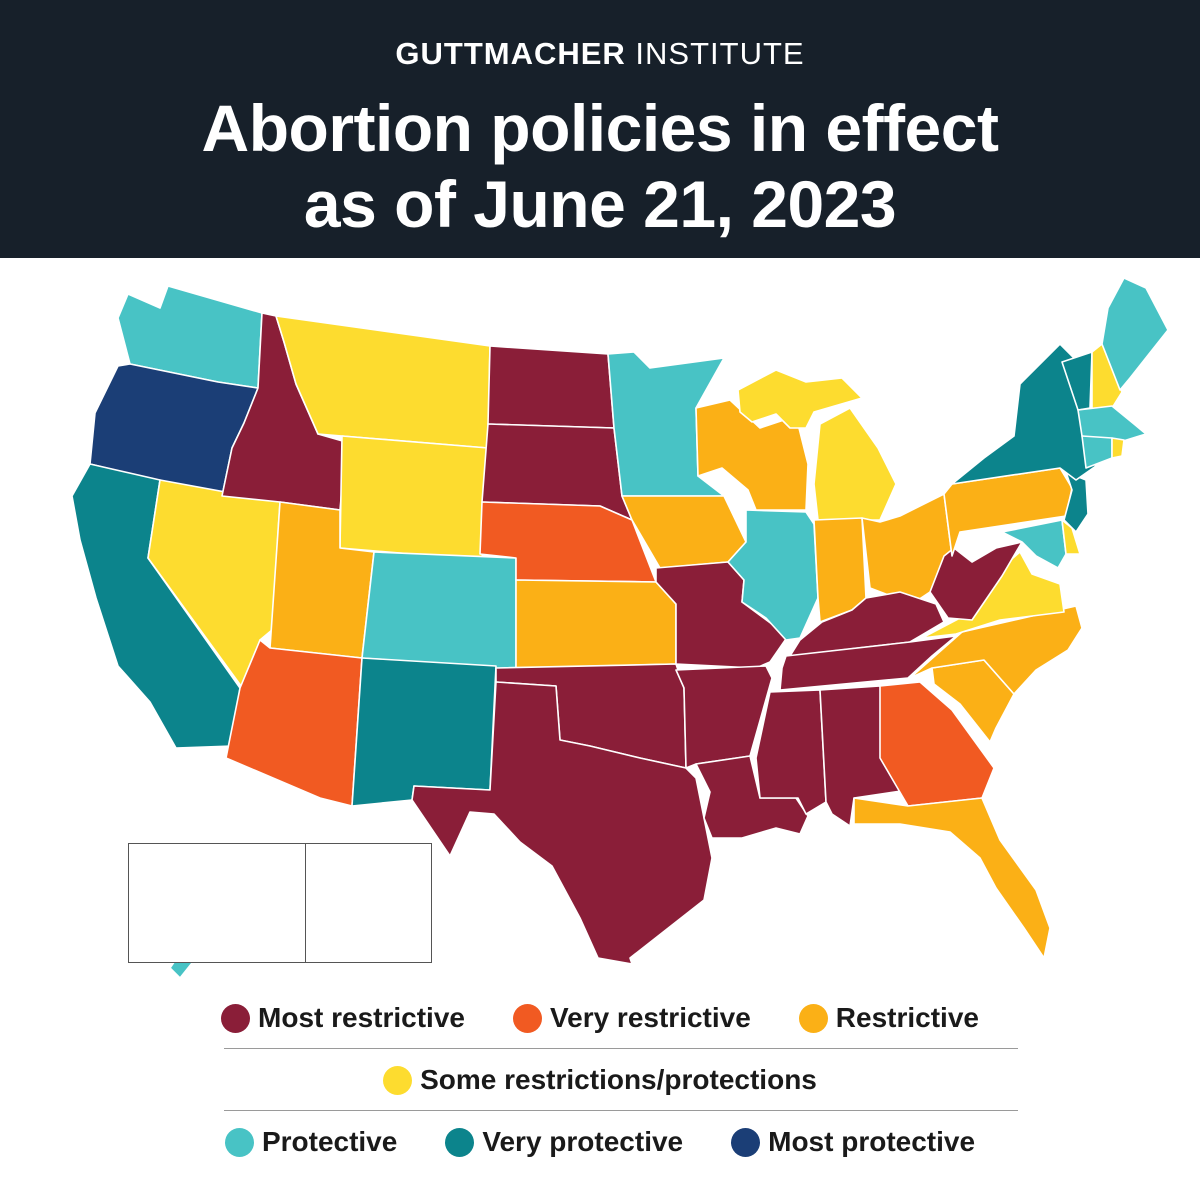 This screenshot has width=1200, height=1200. Describe the element at coordinates (510, 53) in the screenshot. I see `org-name-bold: GUTTMACHER` at that location.